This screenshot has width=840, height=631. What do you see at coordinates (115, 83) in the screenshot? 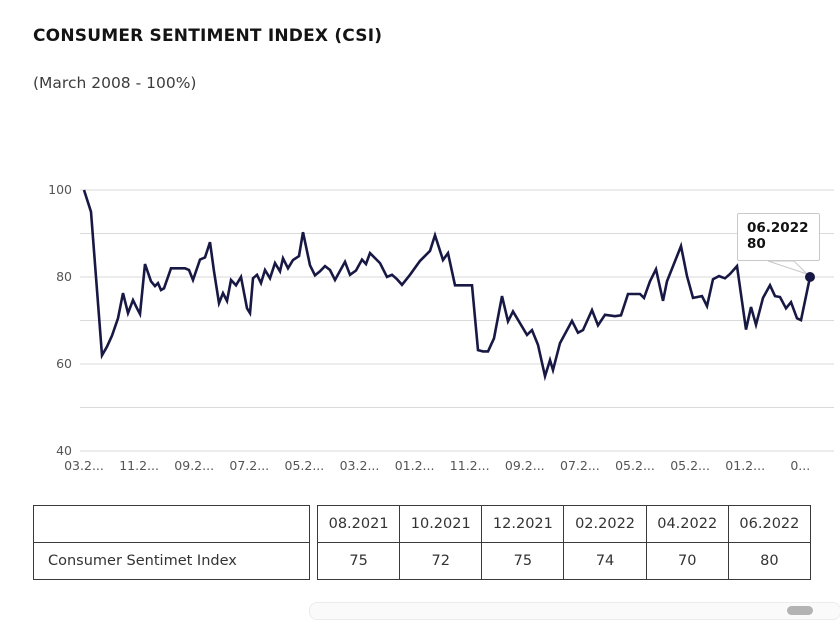
I see `page-subtitle: (March 2008 - 100%)` at bounding box center [115, 83].